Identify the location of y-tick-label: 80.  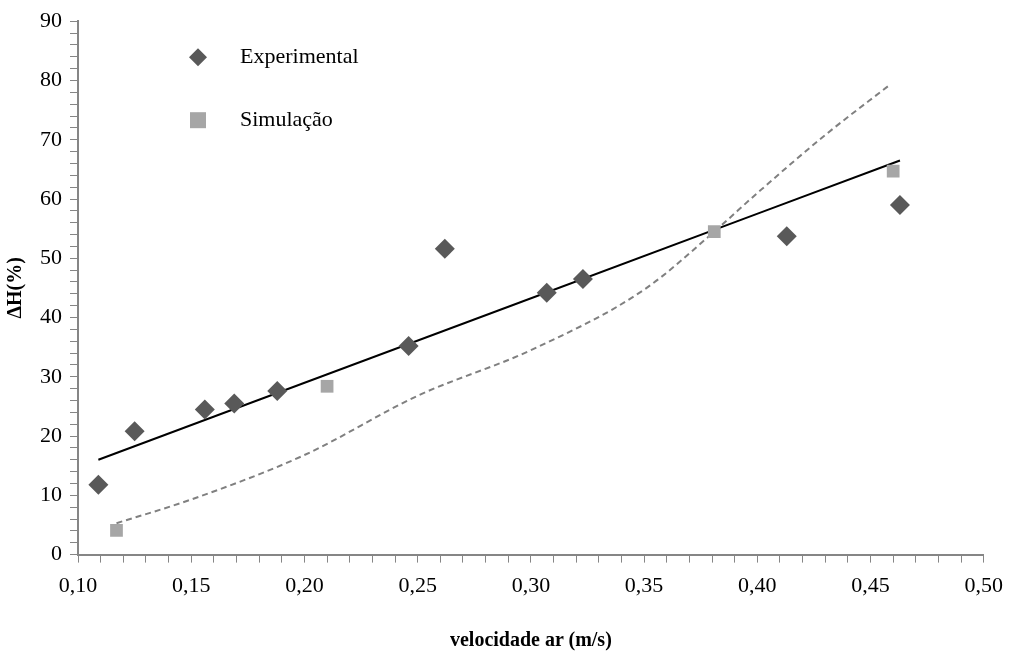
(51, 79).